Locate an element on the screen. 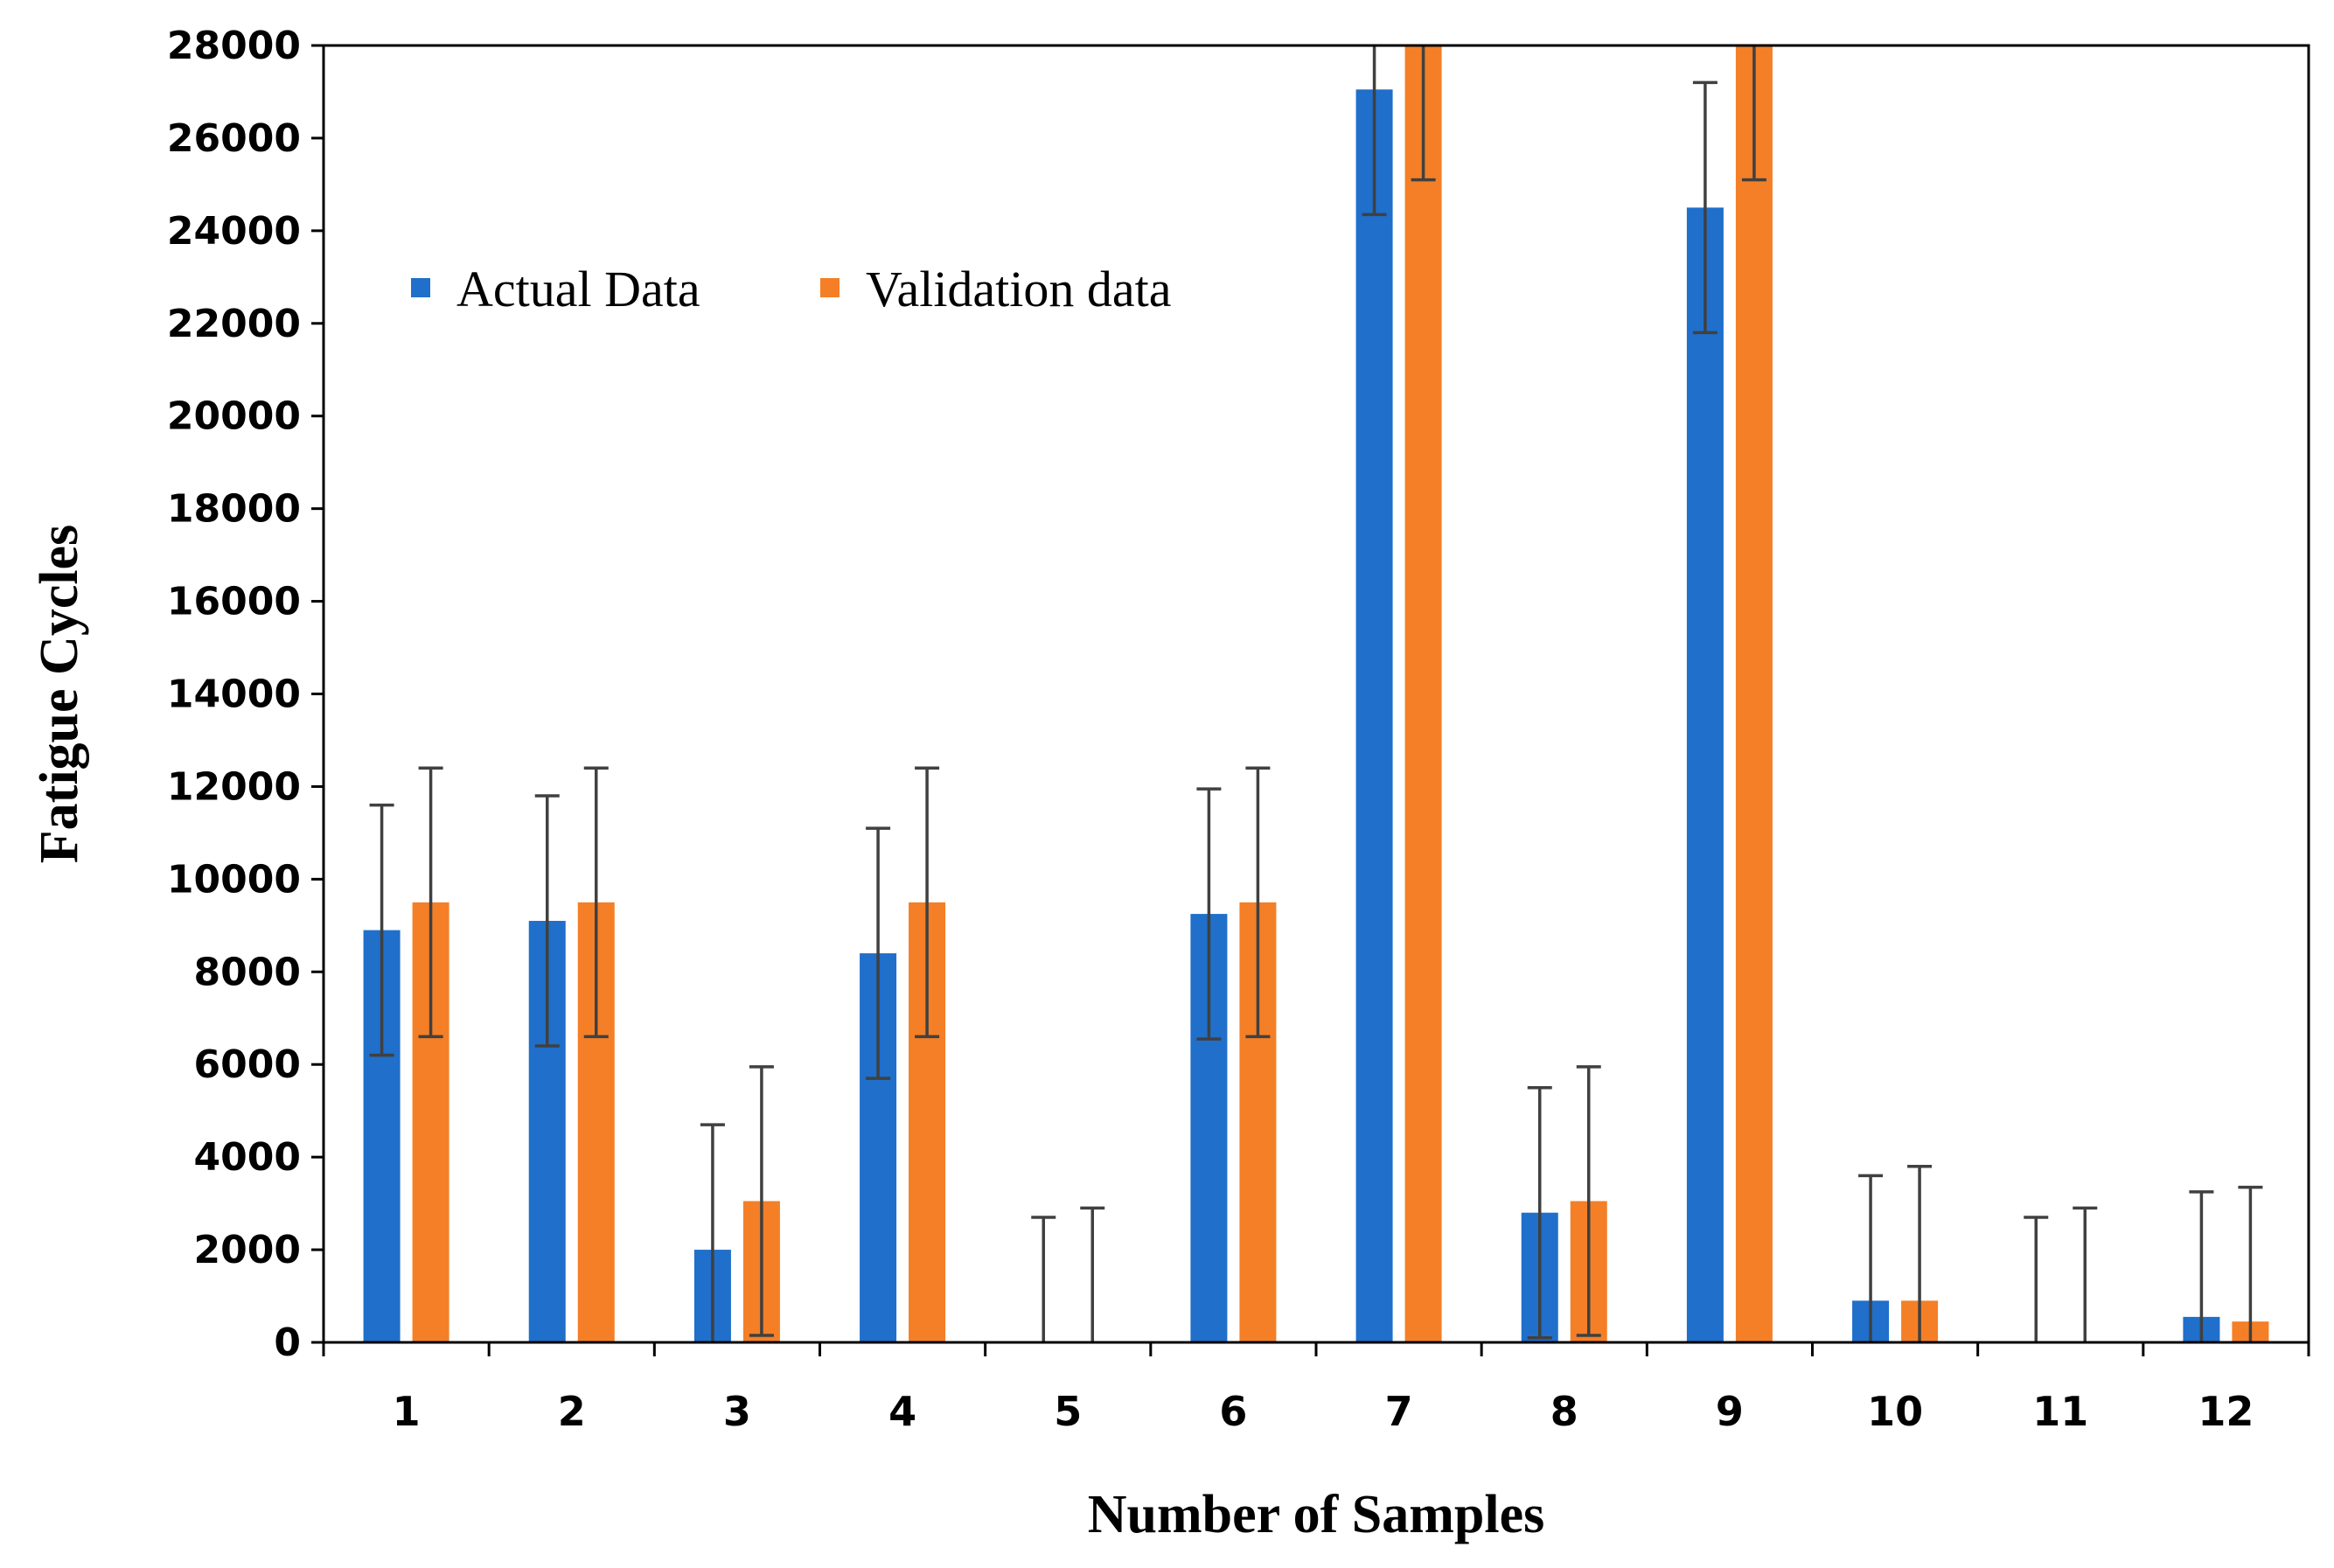 The width and height of the screenshot is (2334, 1568). x-tick-label: 8 is located at coordinates (1564, 1411).